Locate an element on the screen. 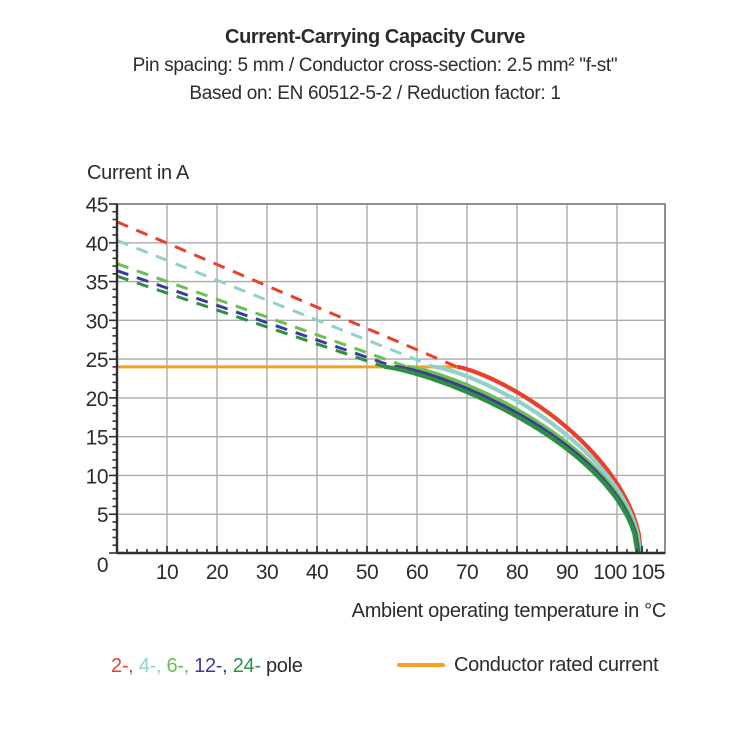 The image size is (750, 750). x-axis-title: Ambient operating temperature in °C is located at coordinates (509, 611).